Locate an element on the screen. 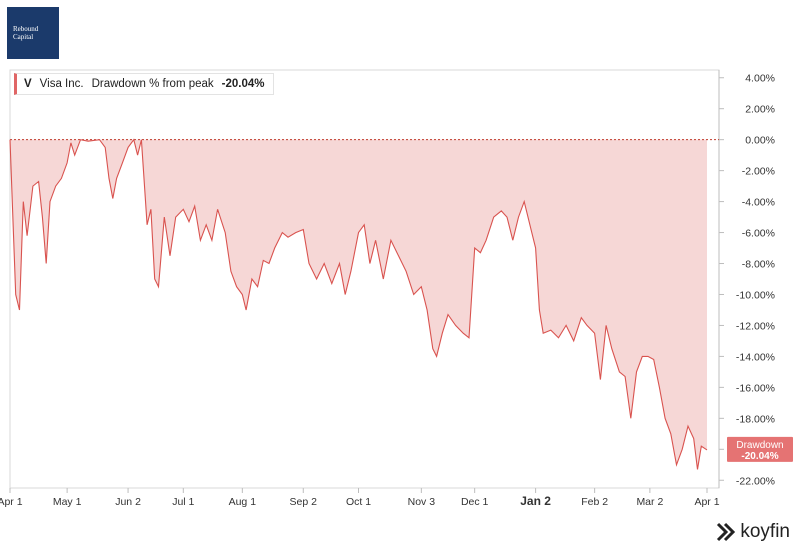 This screenshot has height=551, width=800. x-tick-label: Sep 2 is located at coordinates (304, 502).